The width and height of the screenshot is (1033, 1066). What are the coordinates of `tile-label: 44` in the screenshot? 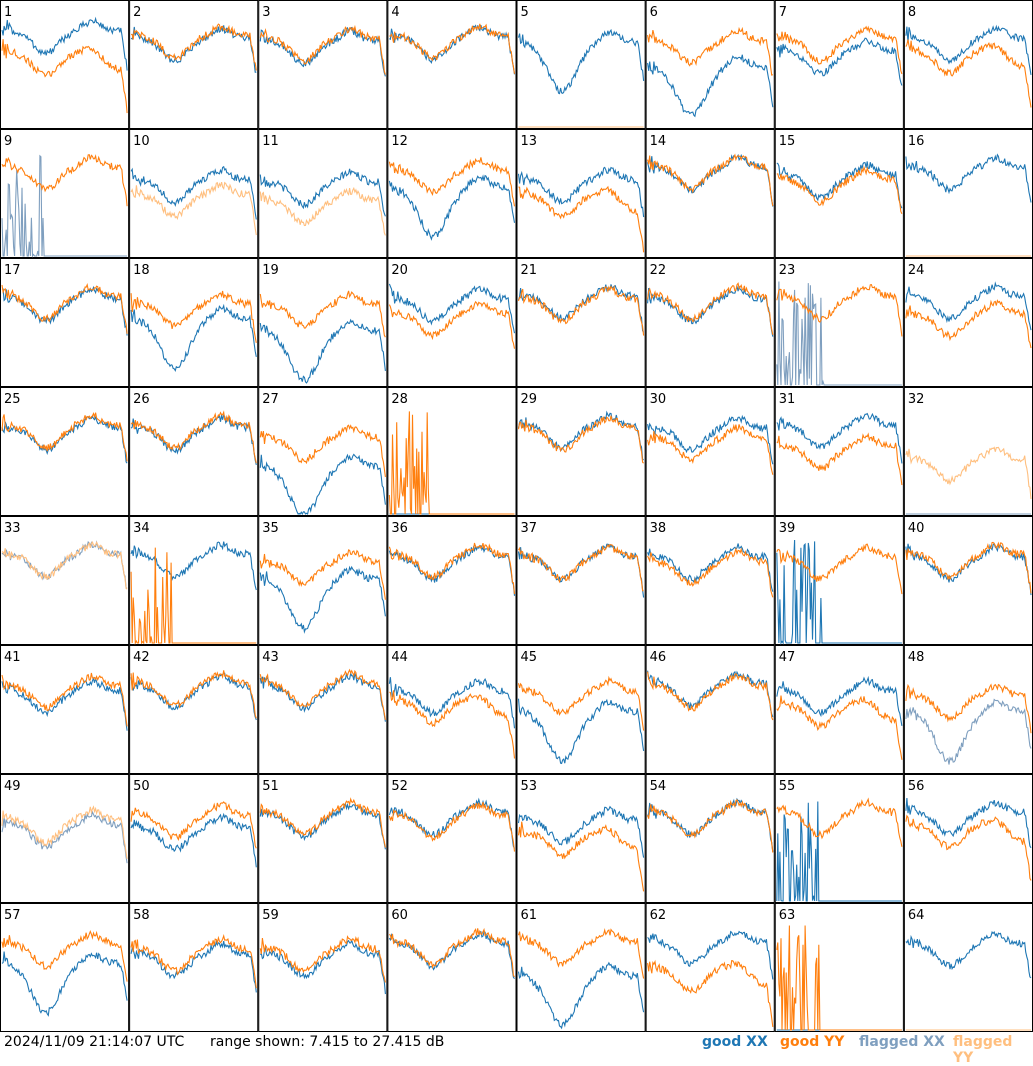 It's located at (399, 657).